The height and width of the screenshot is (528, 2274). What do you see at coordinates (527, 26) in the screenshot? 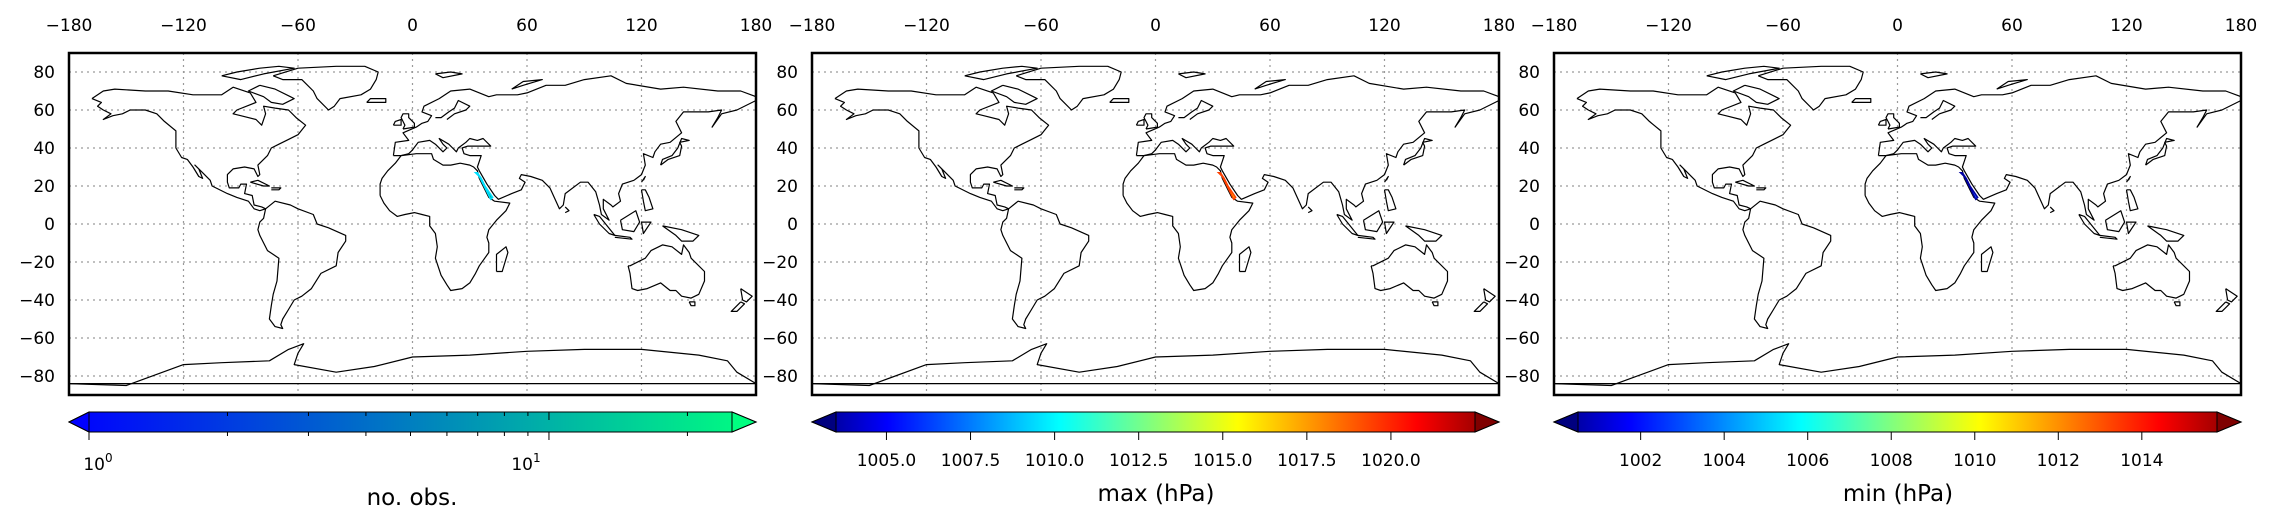
I see `longitude-tick-label: 60` at bounding box center [527, 26].